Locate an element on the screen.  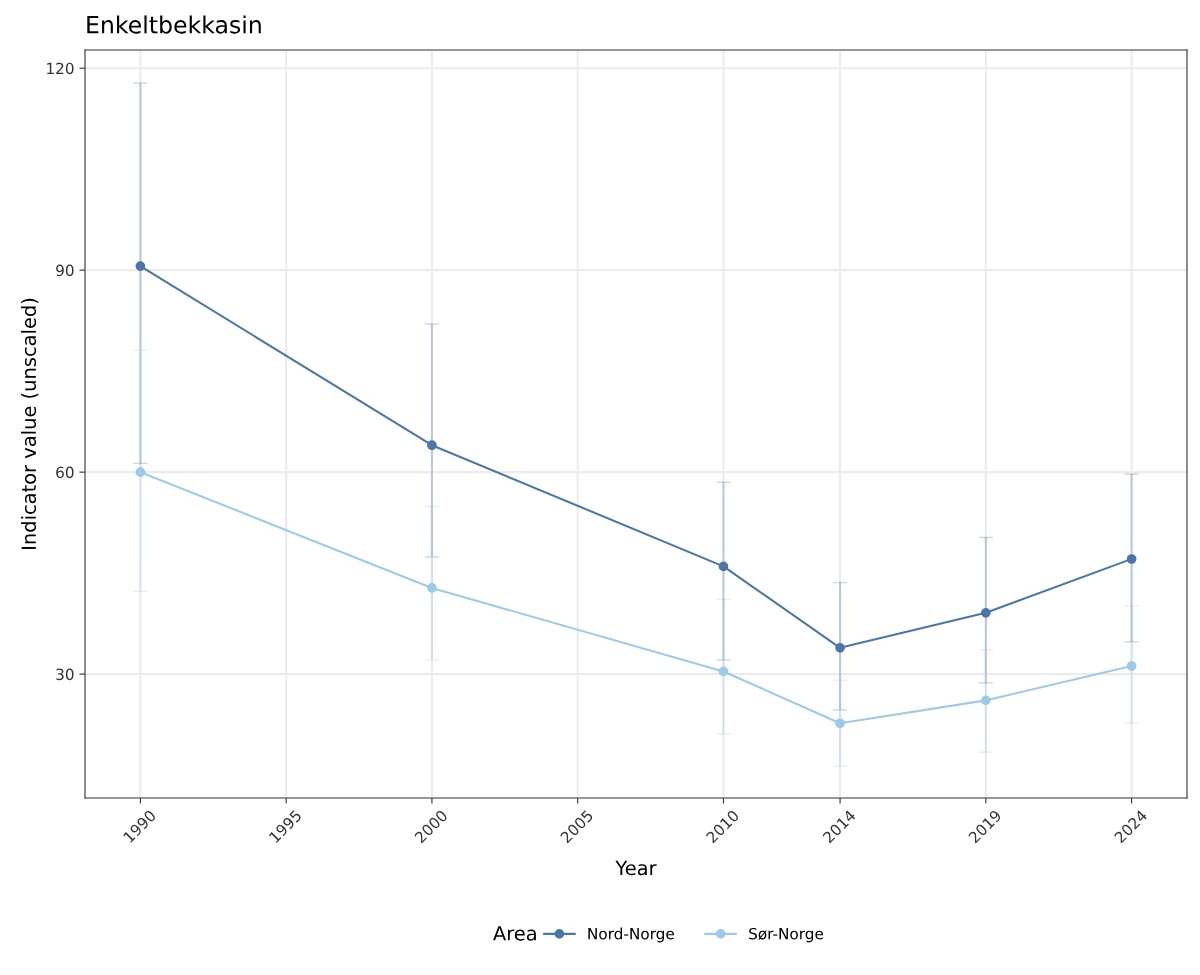
y-tick-label: 30 is located at coordinates (65, 674).